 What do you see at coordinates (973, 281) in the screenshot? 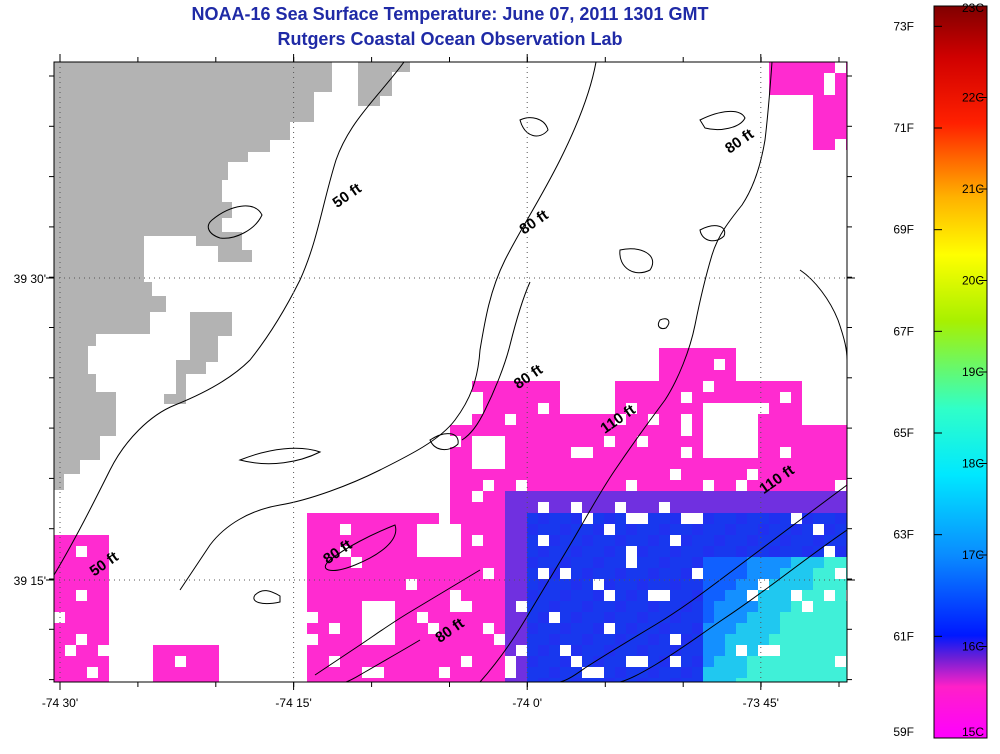
I see `colorbar-label-c: 20C` at bounding box center [973, 281].